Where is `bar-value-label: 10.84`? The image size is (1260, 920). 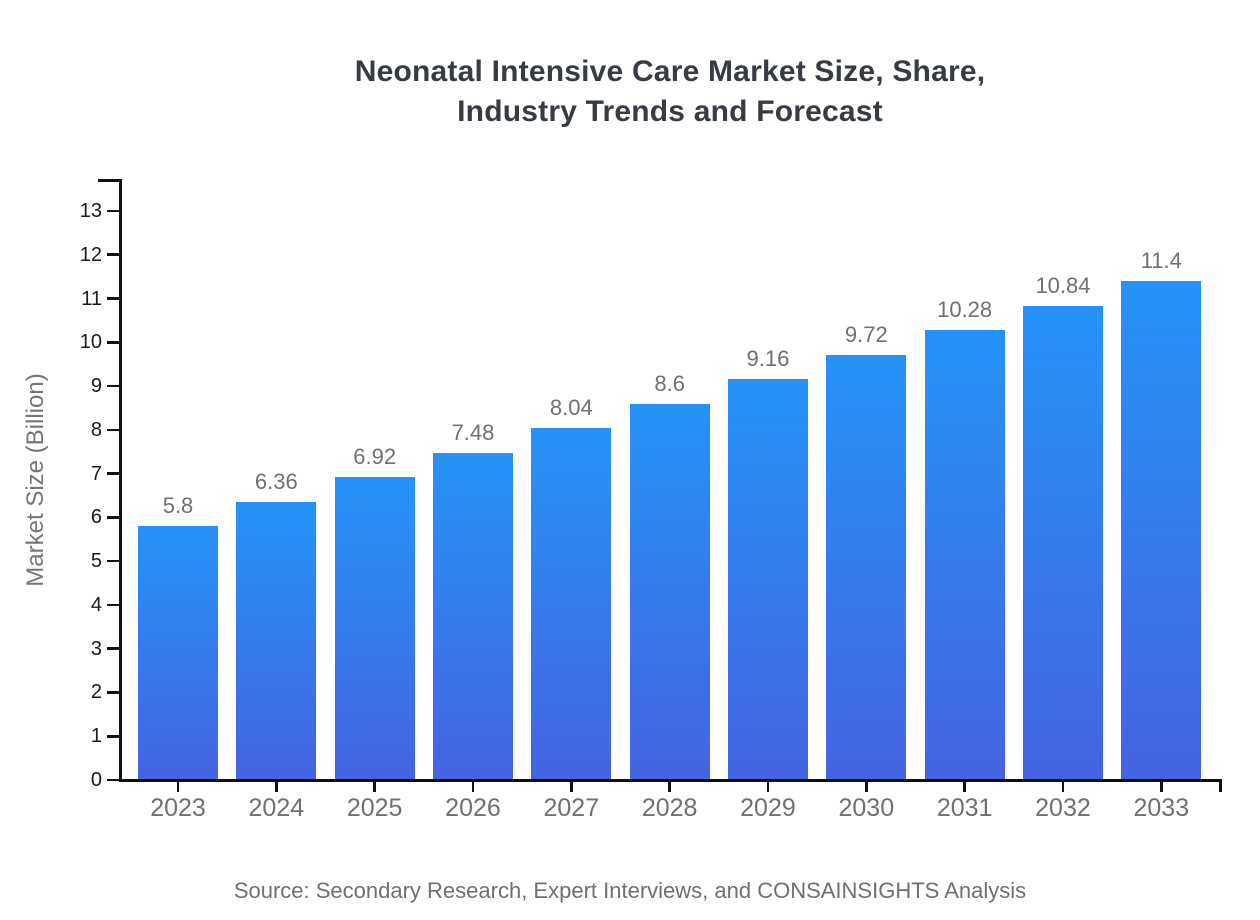 bar-value-label: 10.84 is located at coordinates (1063, 285).